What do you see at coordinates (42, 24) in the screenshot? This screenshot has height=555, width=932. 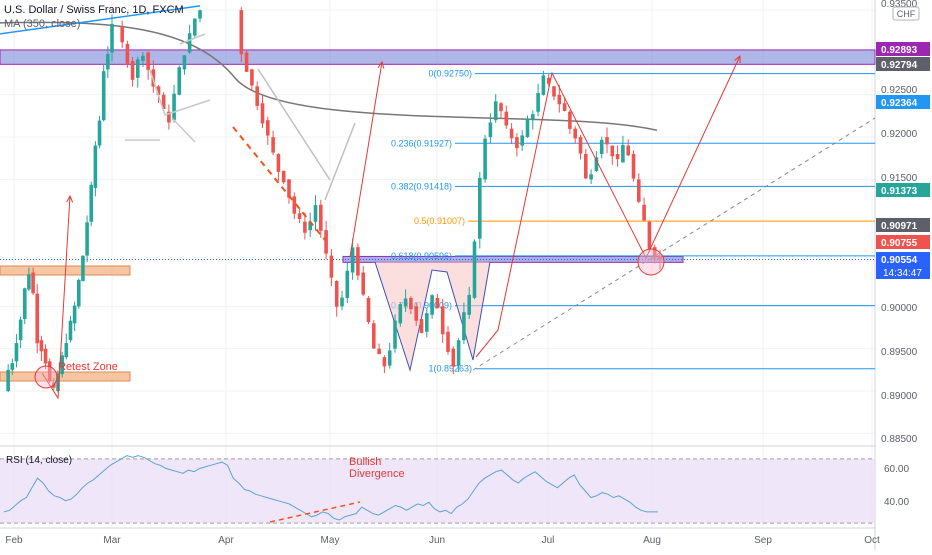 I see `ma-legend: MA (350, close)` at bounding box center [42, 24].